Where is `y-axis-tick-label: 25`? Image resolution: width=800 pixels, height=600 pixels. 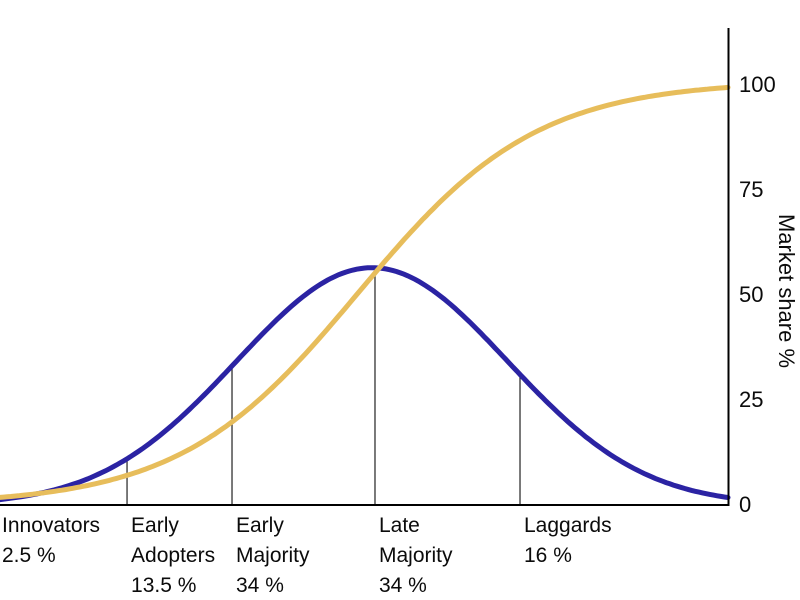 y-axis-tick-label: 25 is located at coordinates (751, 399).